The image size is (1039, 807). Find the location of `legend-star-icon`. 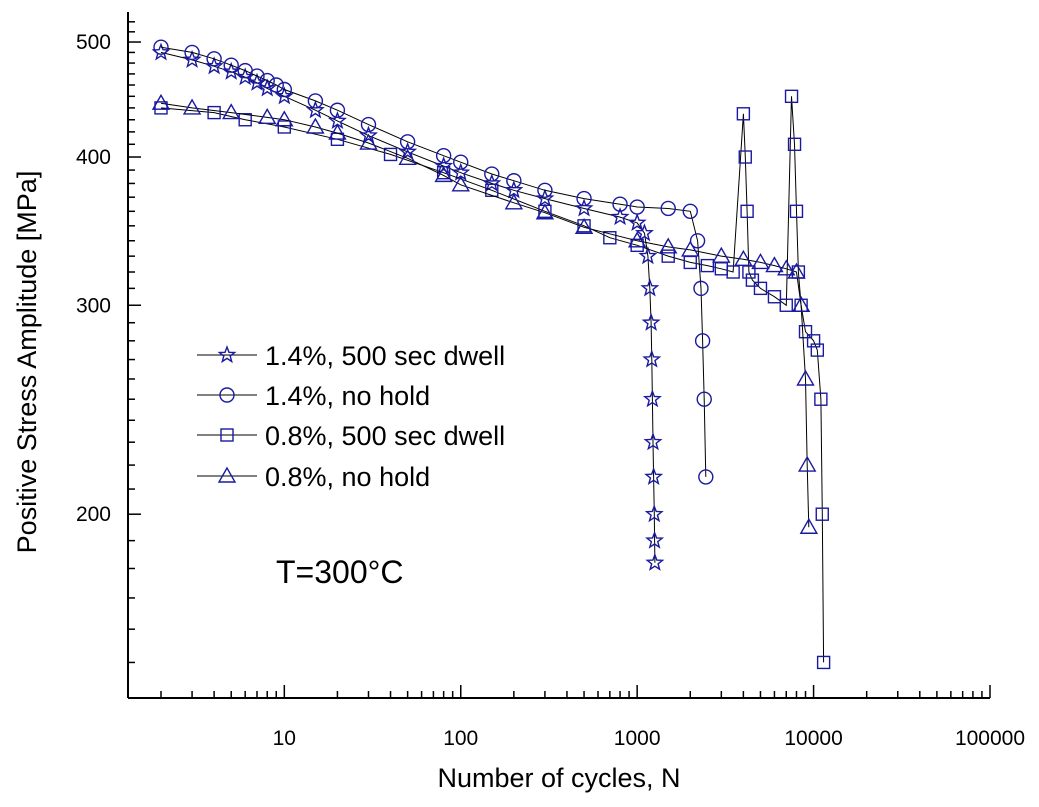

legend-star-icon is located at coordinates (227, 354).